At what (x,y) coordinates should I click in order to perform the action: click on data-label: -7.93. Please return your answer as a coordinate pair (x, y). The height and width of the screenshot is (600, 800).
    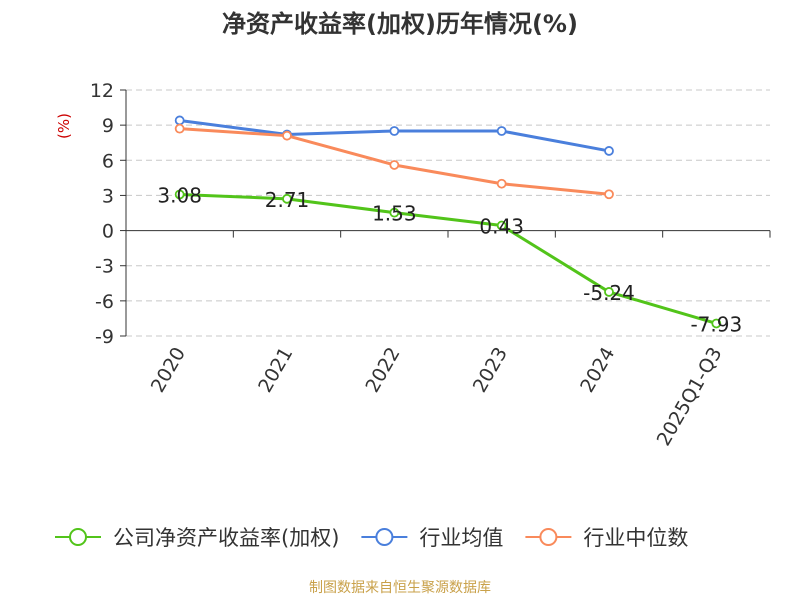
    Looking at the image, I should click on (716, 324).